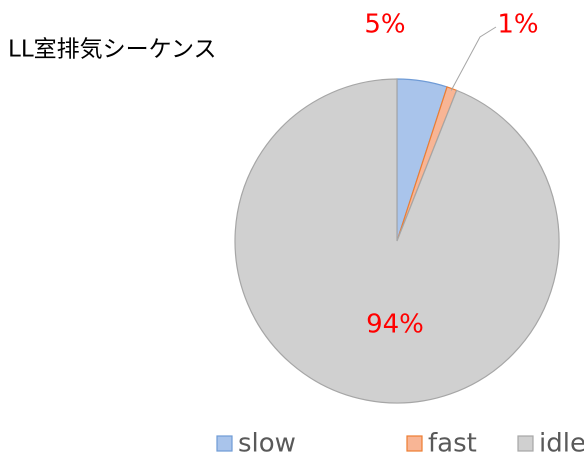 Image resolution: width=584 pixels, height=465 pixels. Describe the element at coordinates (473, 58) in the screenshot. I see `leader-line` at that location.